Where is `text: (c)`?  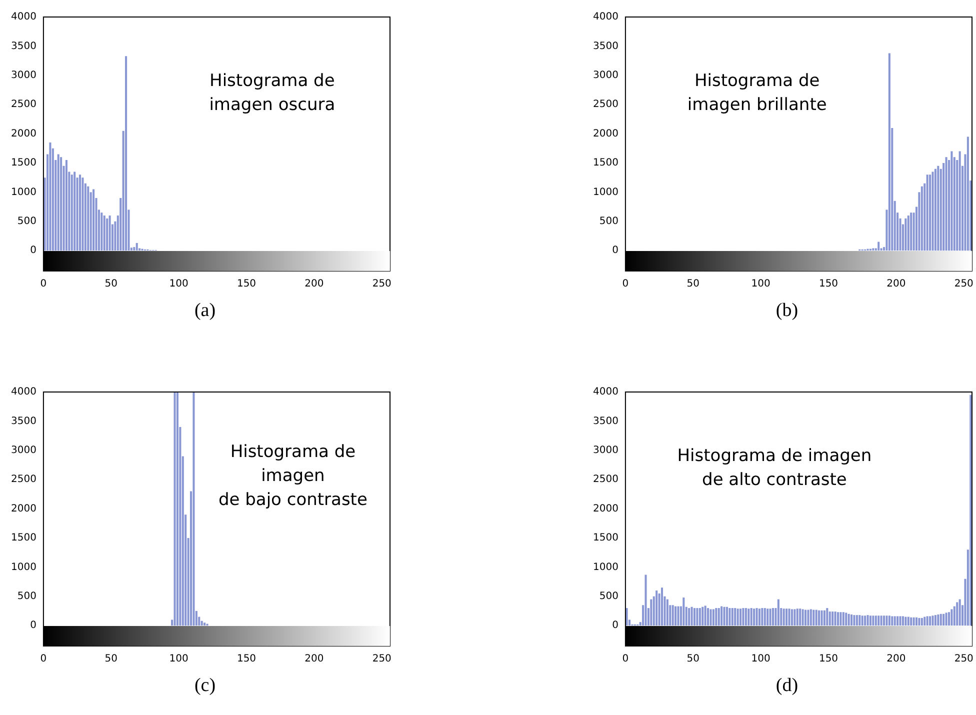
text: (c) is located at coordinates (205, 686).